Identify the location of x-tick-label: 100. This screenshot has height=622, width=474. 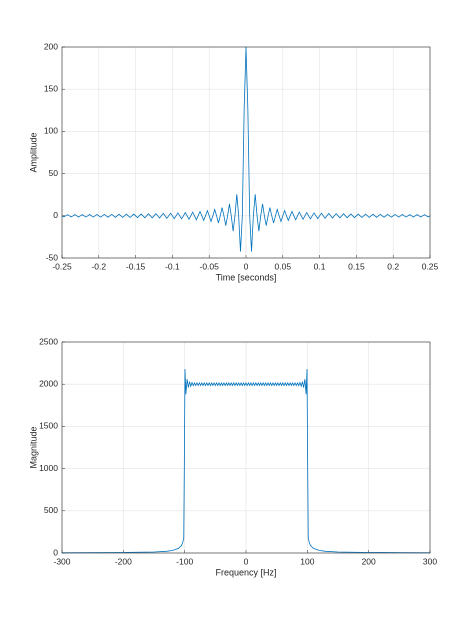
(307, 561).